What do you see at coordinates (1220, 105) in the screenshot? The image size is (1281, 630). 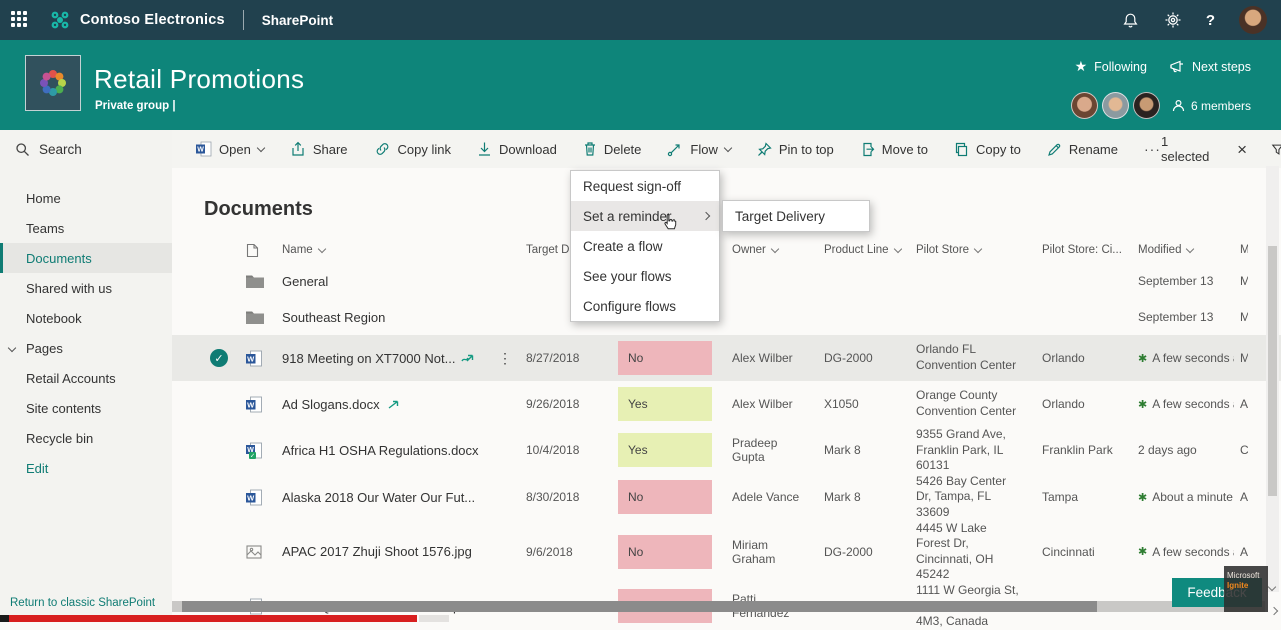 I see `members-count: 6 members` at bounding box center [1220, 105].